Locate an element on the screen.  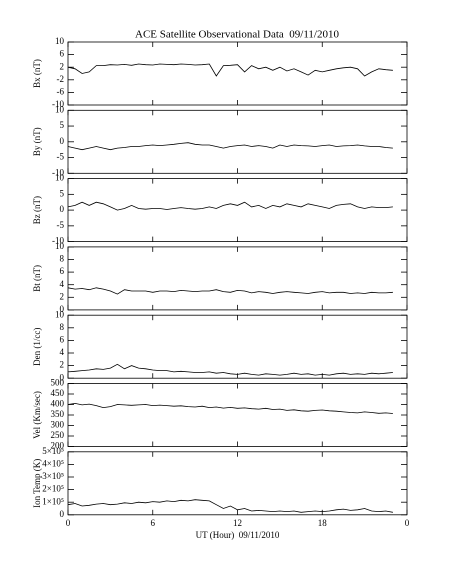
y-axis-label: Bx (nT) is located at coordinates (37, 73).